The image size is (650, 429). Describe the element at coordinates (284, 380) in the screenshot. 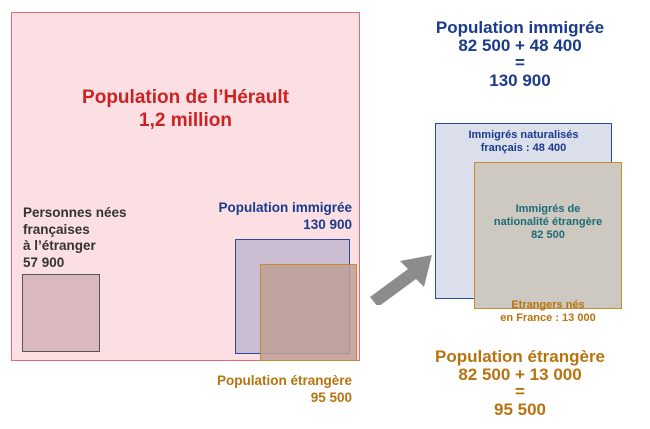

I see `etrangere-small-title: Population étrangère` at that location.